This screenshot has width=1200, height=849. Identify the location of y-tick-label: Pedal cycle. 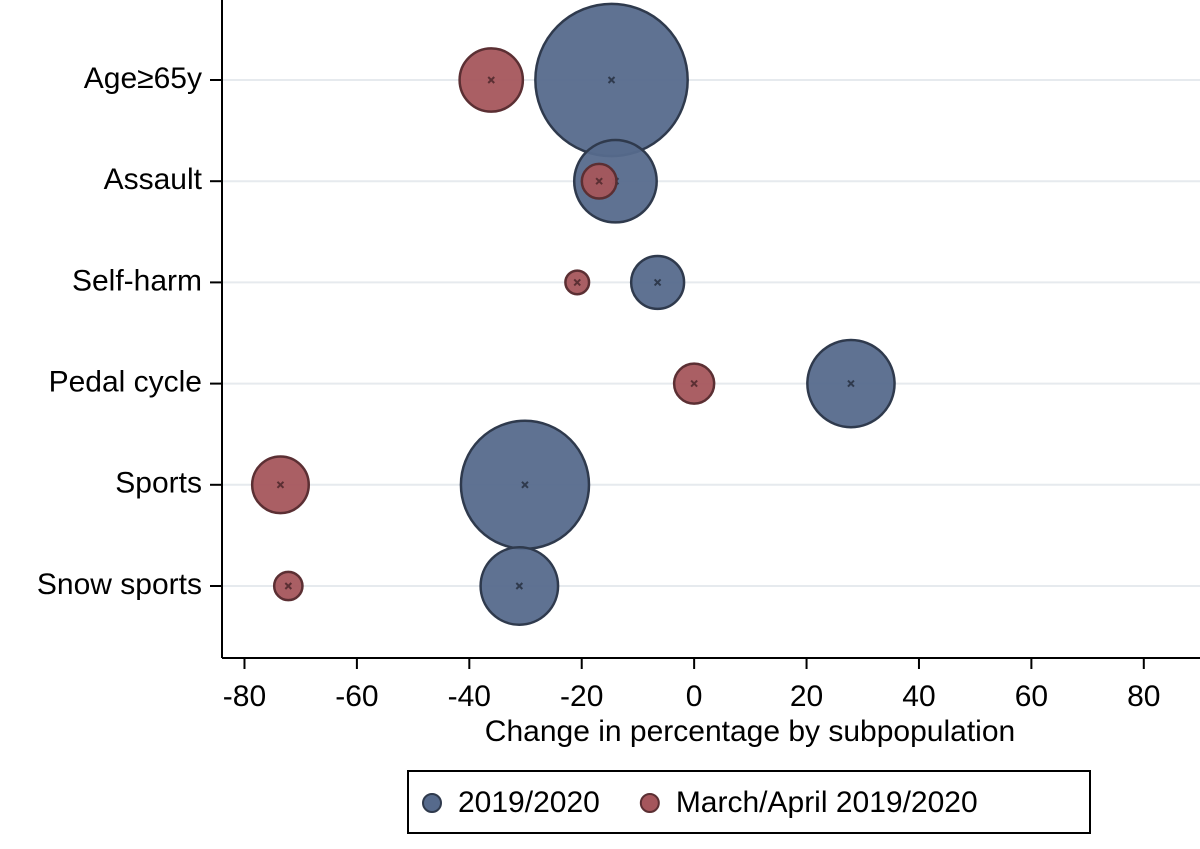
(125, 382).